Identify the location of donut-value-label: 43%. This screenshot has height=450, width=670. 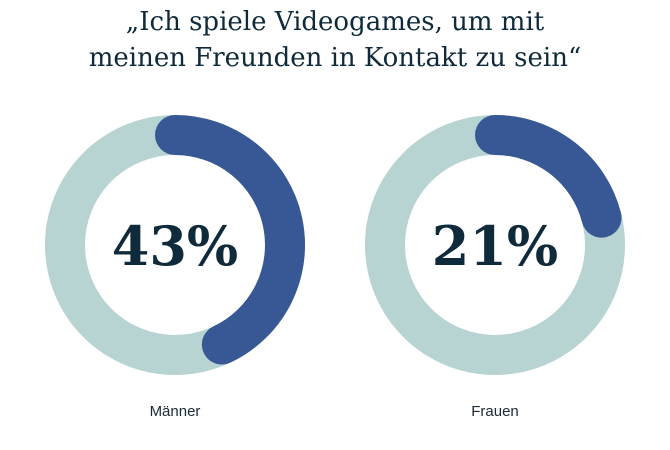
(175, 246).